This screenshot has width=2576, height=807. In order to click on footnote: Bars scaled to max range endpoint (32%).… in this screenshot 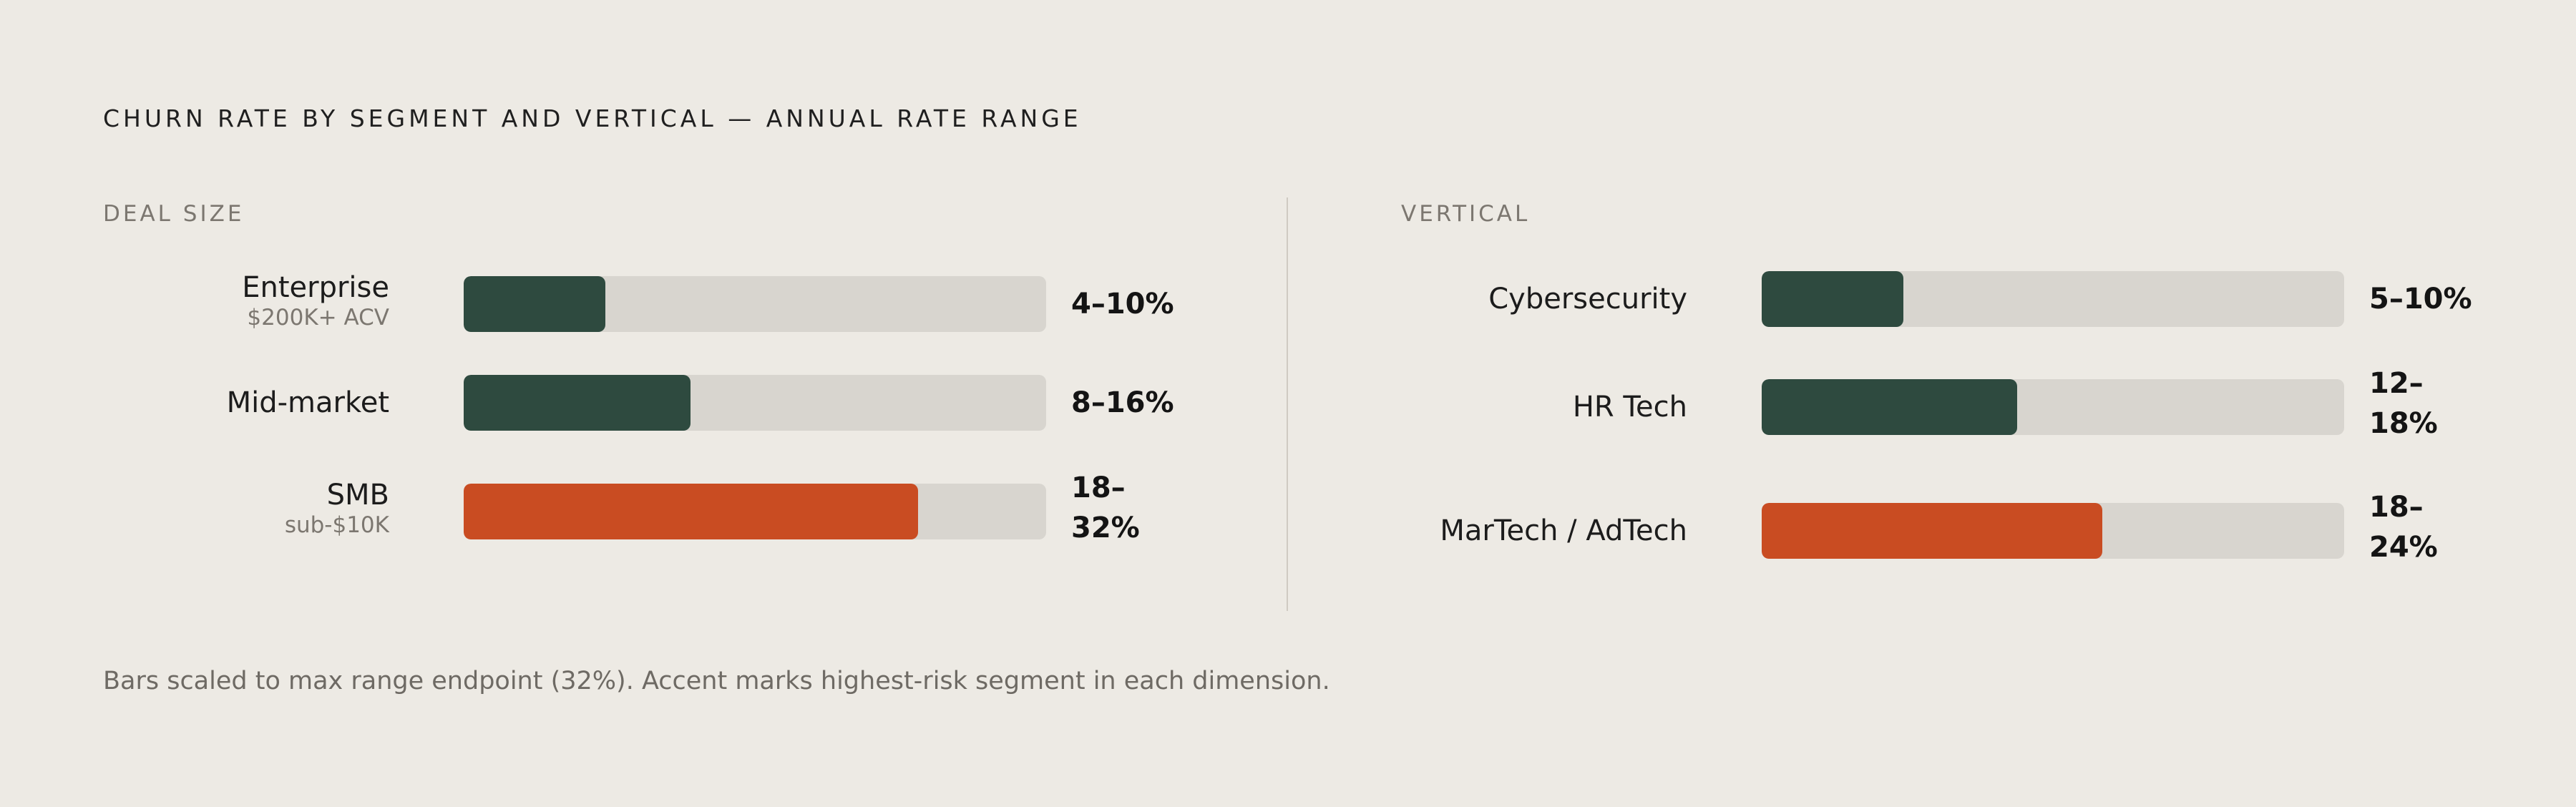, I will do `click(716, 681)`.